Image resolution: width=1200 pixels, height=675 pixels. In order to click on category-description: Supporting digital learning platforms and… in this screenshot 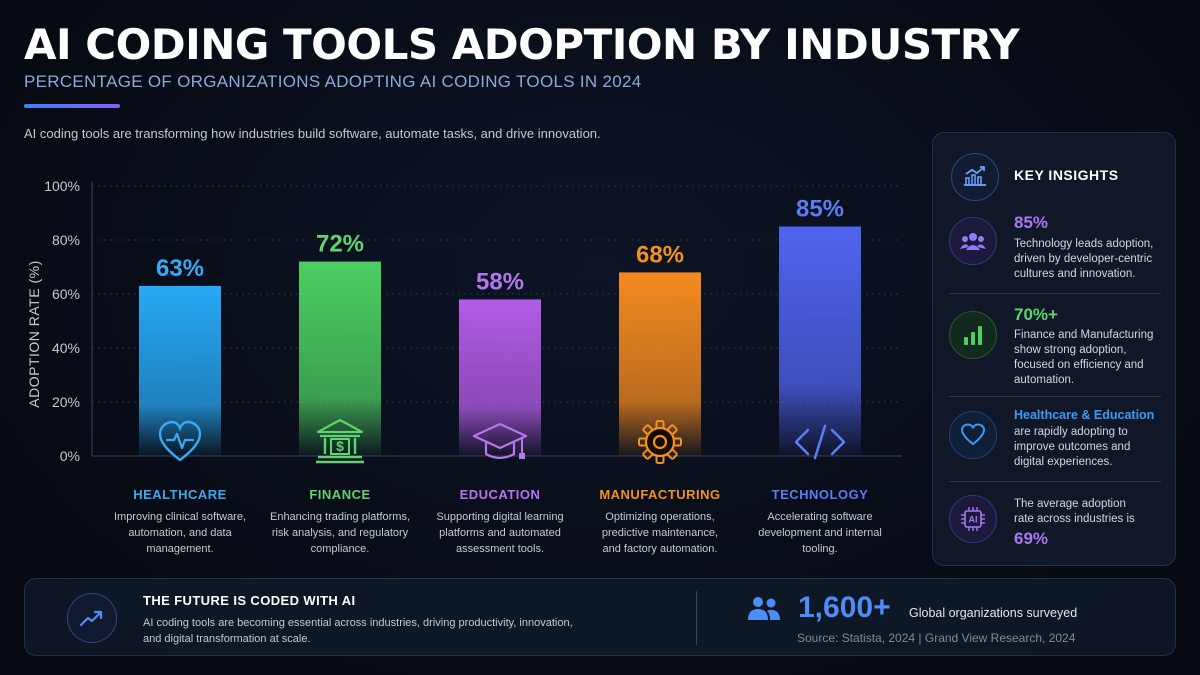, I will do `click(500, 533)`.